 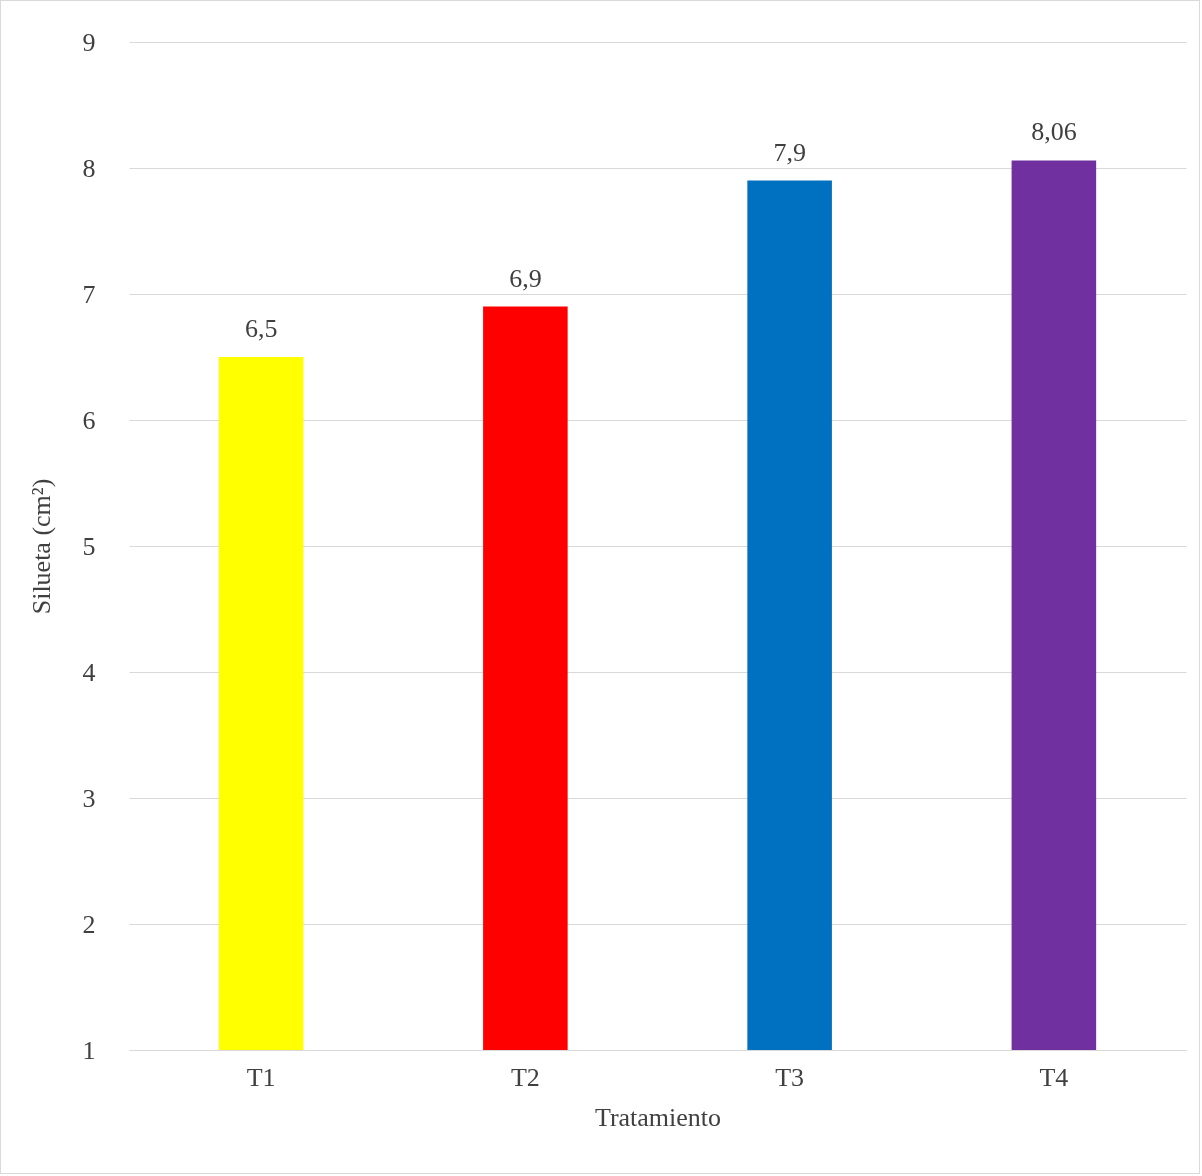 I want to click on y-tick-label: 7, so click(x=89, y=294).